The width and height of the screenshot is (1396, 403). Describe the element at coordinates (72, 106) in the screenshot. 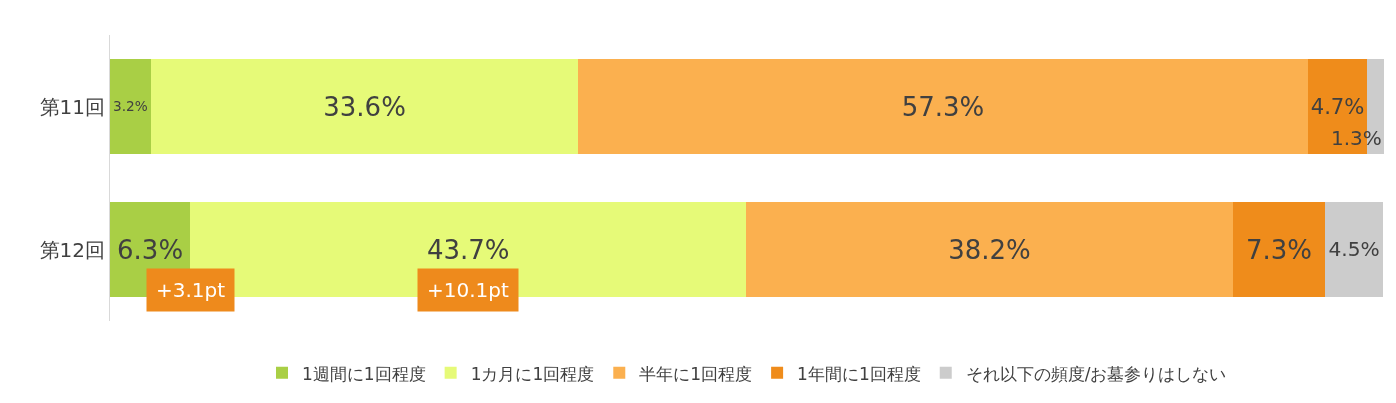

I see `y-tick-label: 第11回` at that location.